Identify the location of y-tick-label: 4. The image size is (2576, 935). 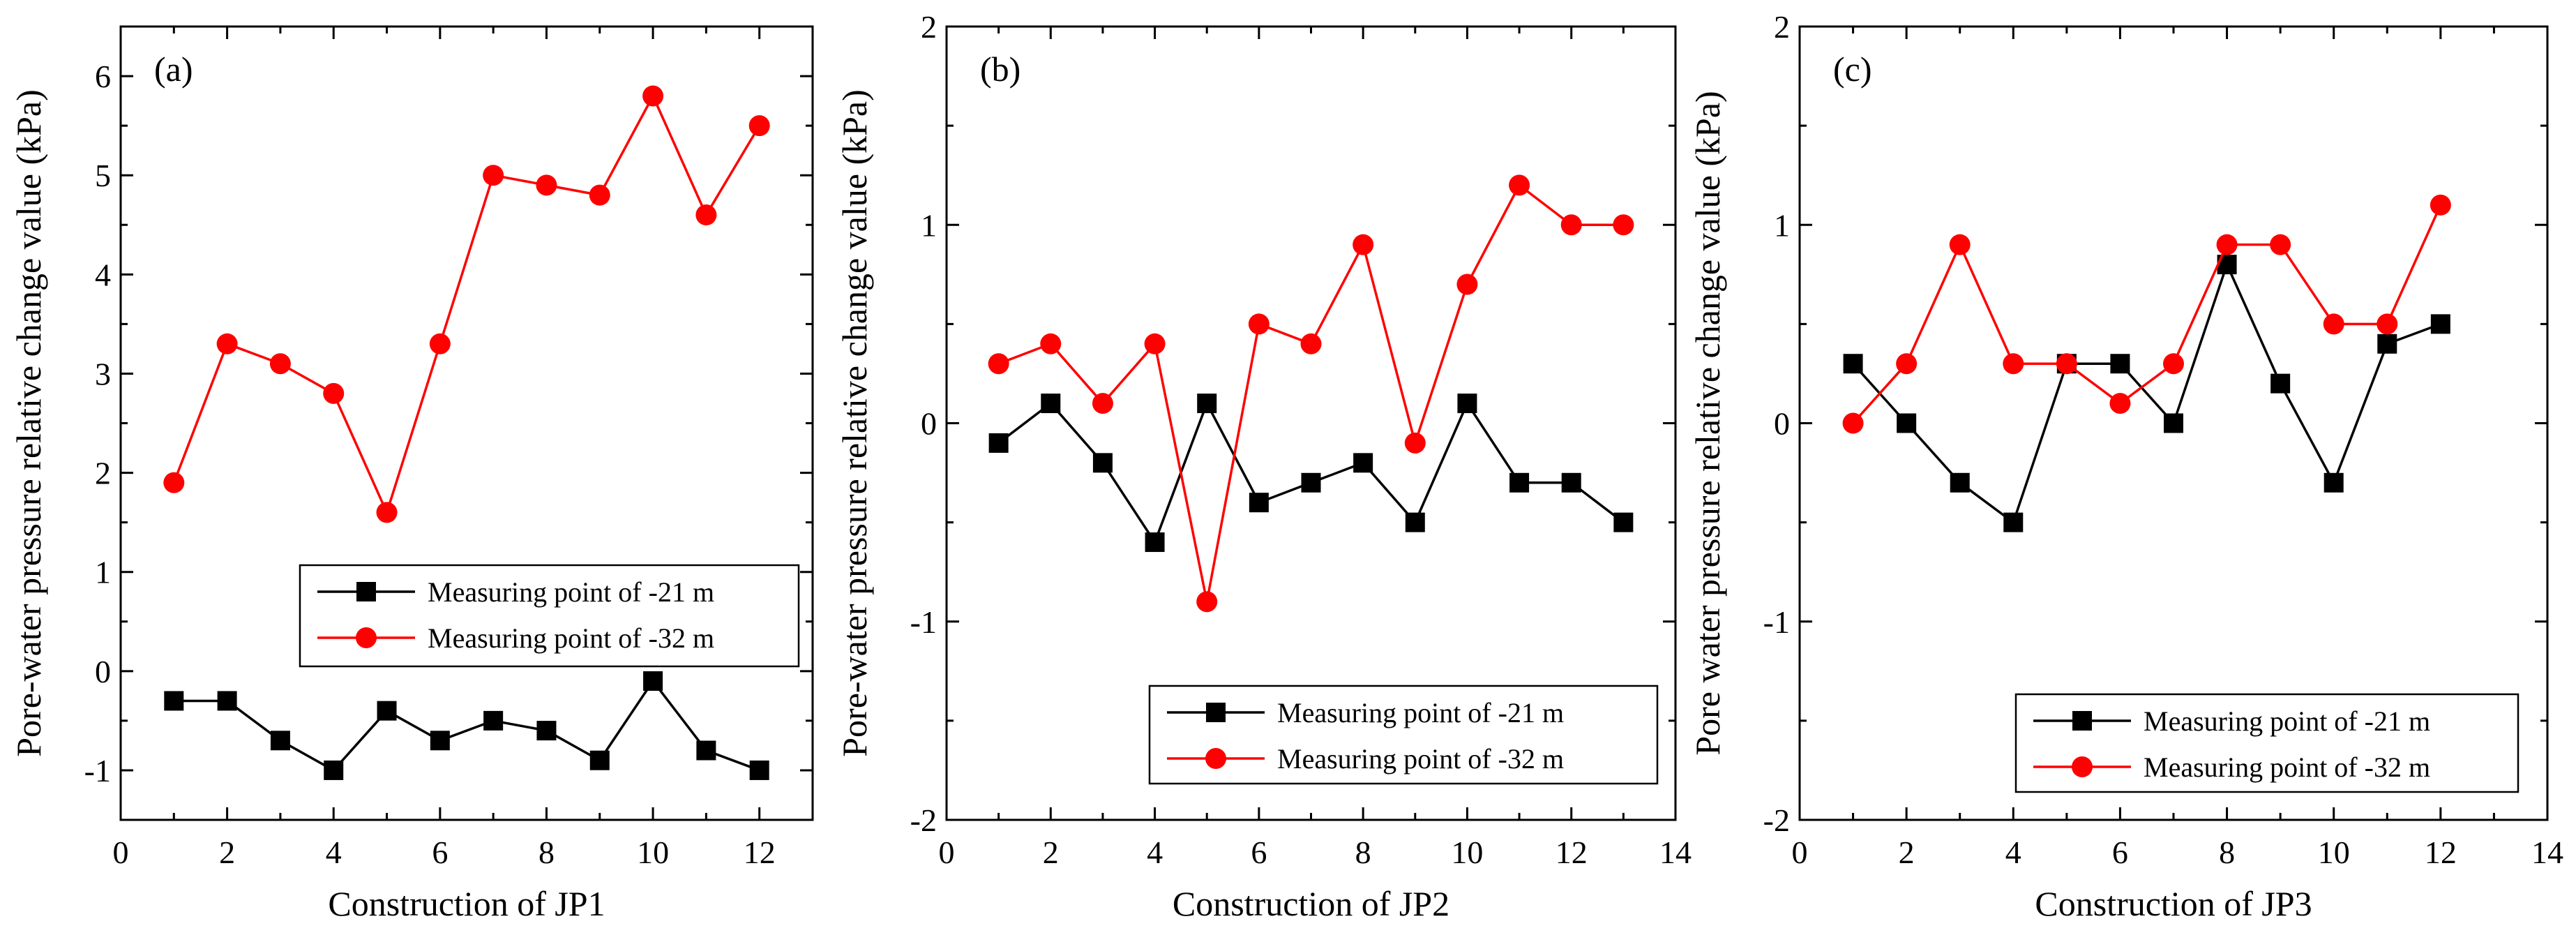
(103, 274).